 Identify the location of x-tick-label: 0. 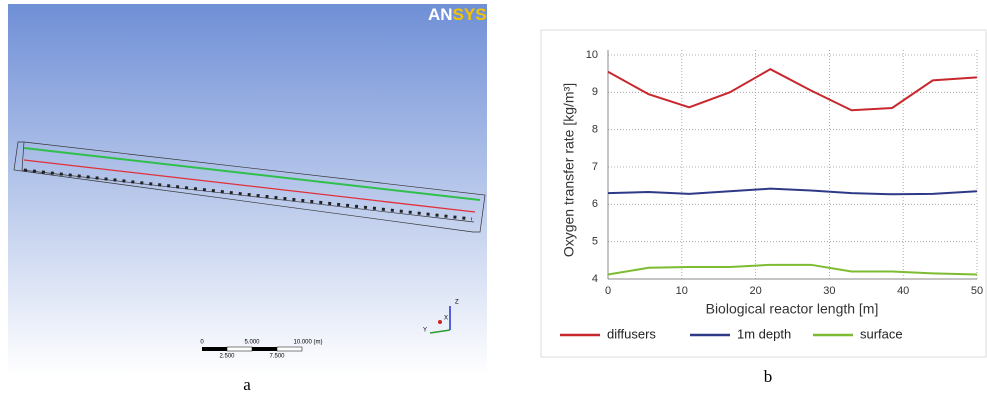
(608, 291).